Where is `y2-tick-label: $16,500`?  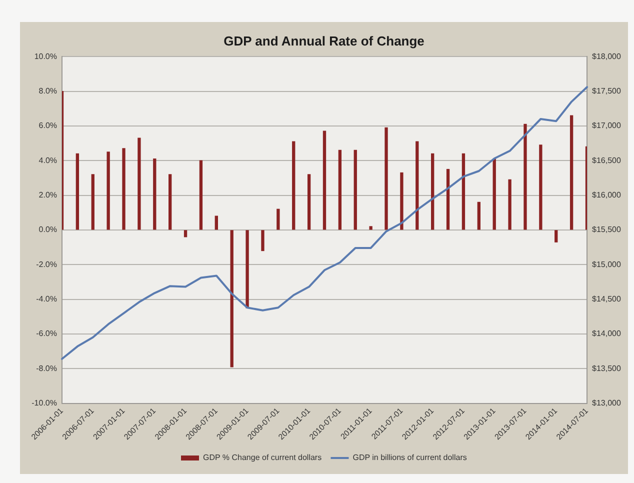
y2-tick-label: $16,500 is located at coordinates (607, 160).